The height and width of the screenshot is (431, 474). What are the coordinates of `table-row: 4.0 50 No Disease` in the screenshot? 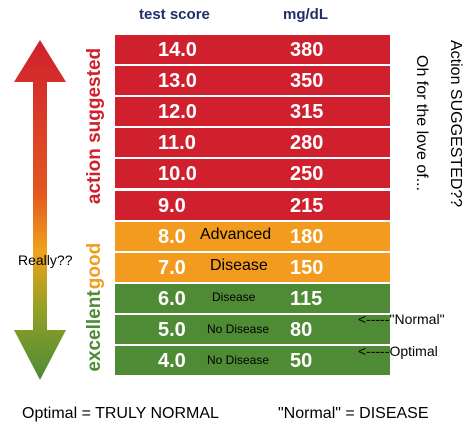 It's located at (252, 360).